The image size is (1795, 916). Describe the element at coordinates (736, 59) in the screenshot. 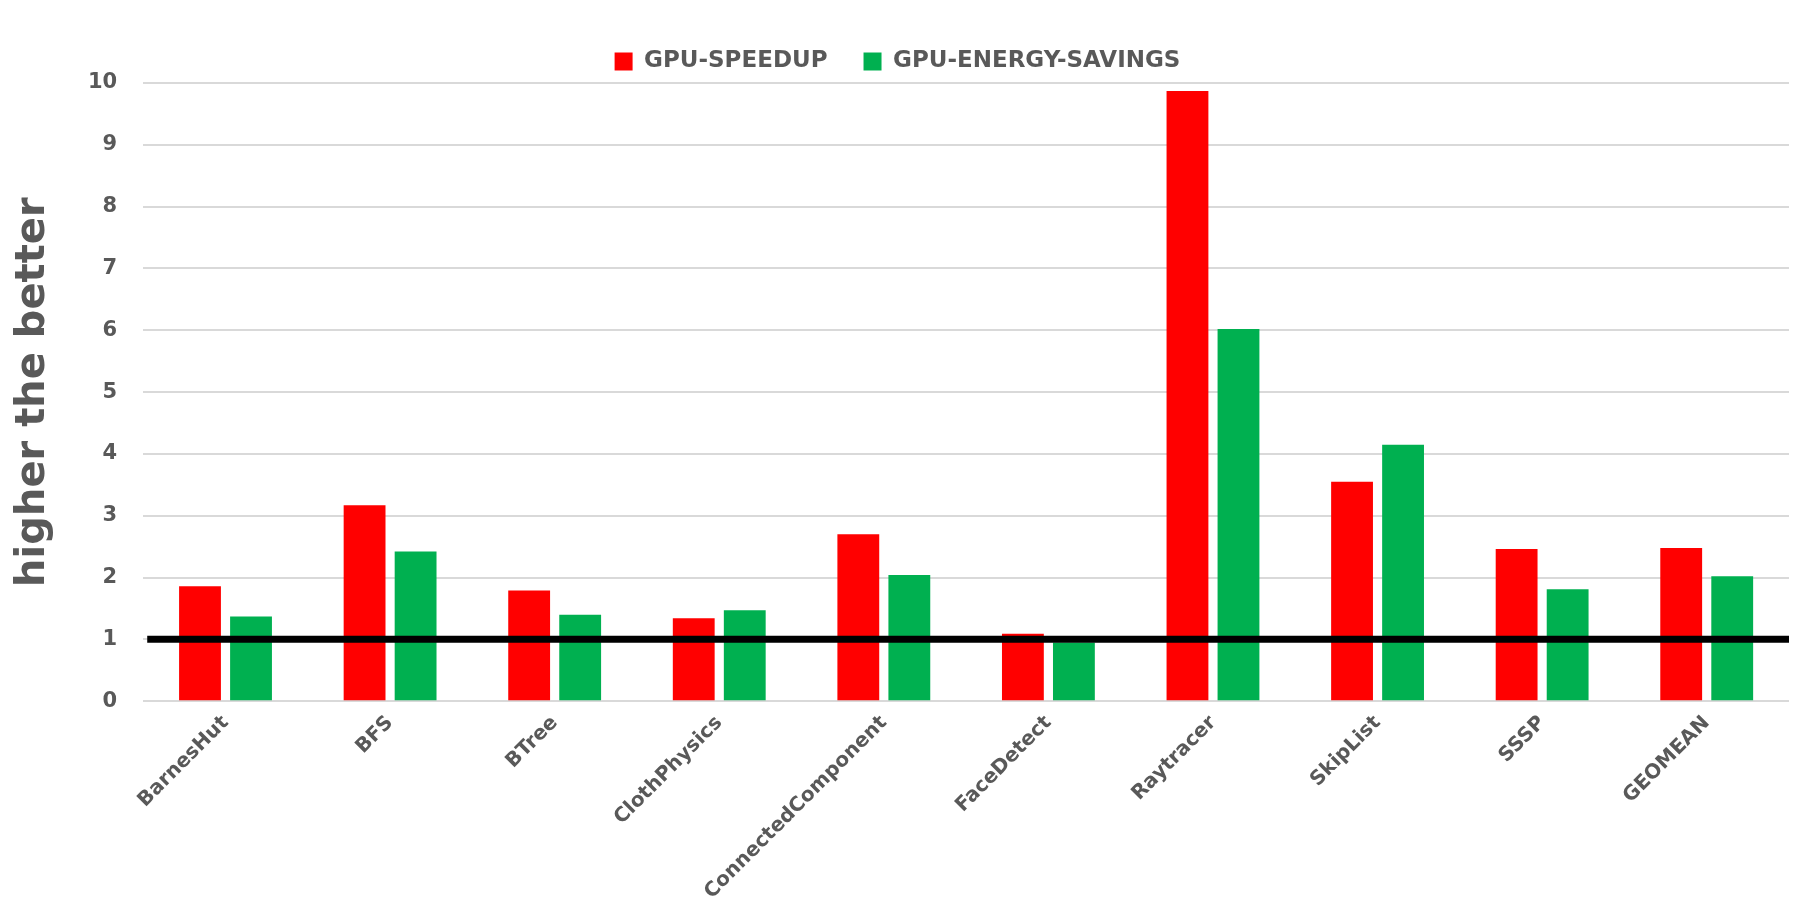

I see `legend-label: GPU-SPEEDUP` at that location.